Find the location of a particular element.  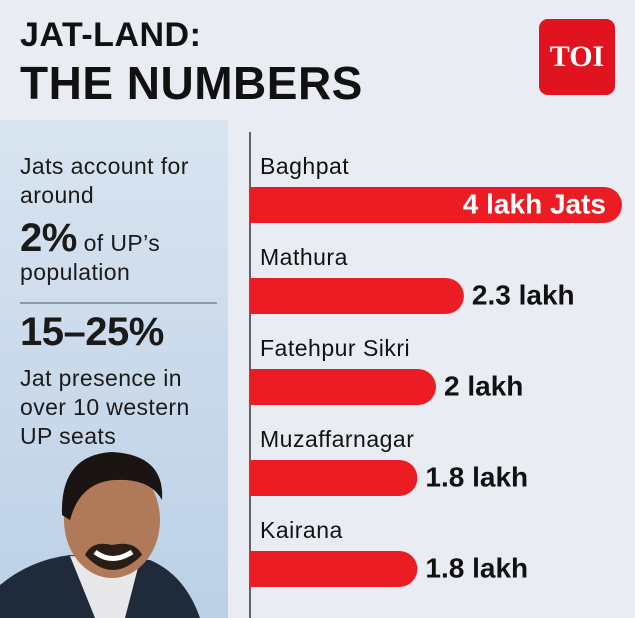

value-label: 4 lakh Jats is located at coordinates (534, 203).